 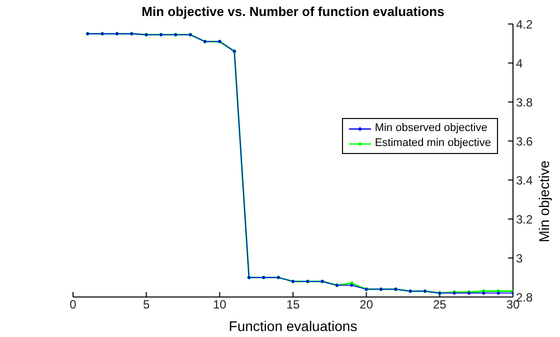 What do you see at coordinates (519, 63) in the screenshot?
I see `y-tick-label: 4` at bounding box center [519, 63].